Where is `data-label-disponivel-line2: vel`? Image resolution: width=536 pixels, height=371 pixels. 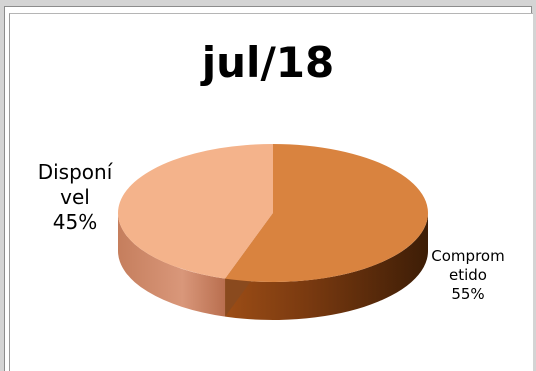
data-label-disponivel-line2: vel is located at coordinates (75, 197).